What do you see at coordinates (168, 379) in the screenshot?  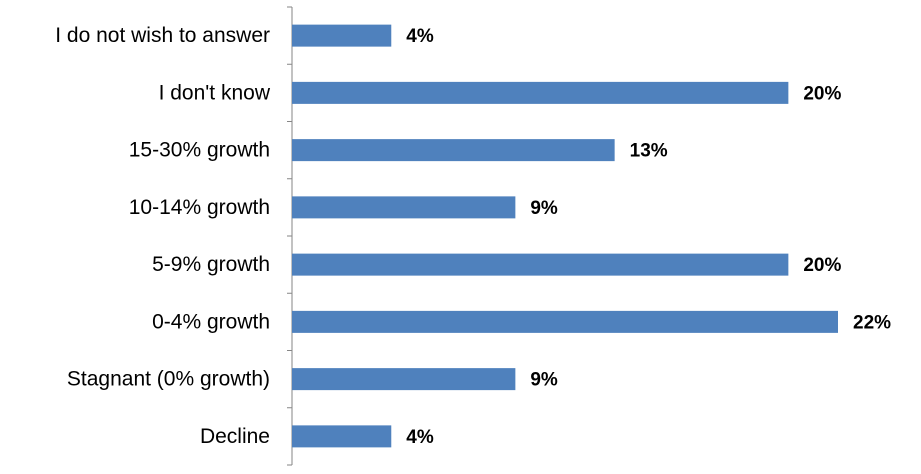 I see `category-label: Stagnant (0% growth)` at bounding box center [168, 379].